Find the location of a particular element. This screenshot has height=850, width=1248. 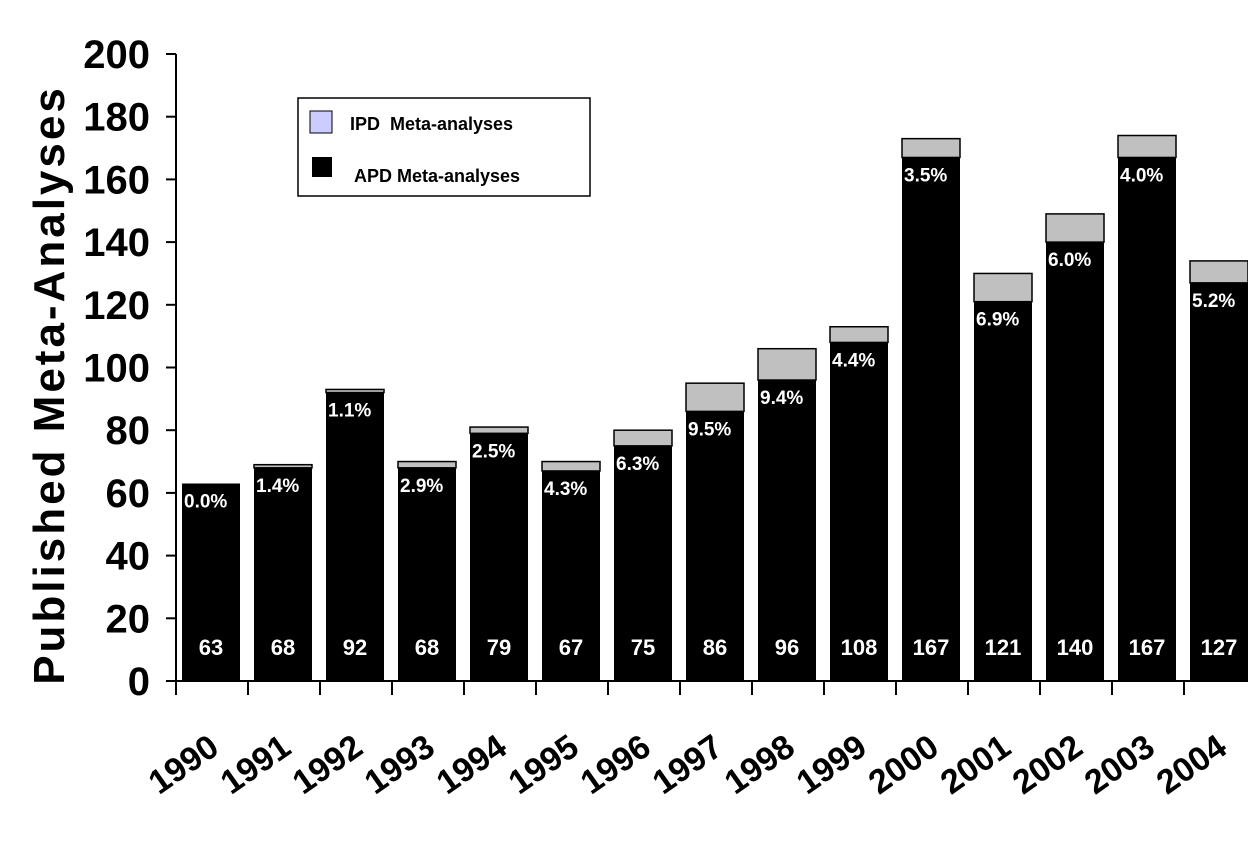

bar-apd-1994 is located at coordinates (499, 557).